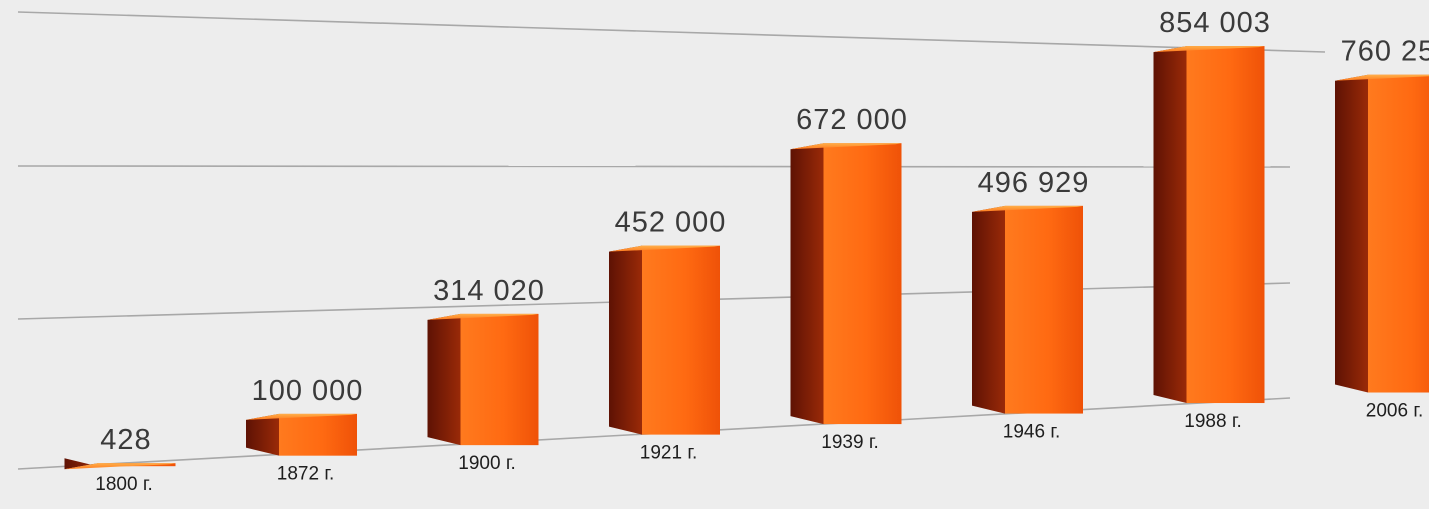 This screenshot has height=509, width=1429. Describe the element at coordinates (849, 442) in the screenshot. I see `x-tick-label: 1939 г.` at that location.